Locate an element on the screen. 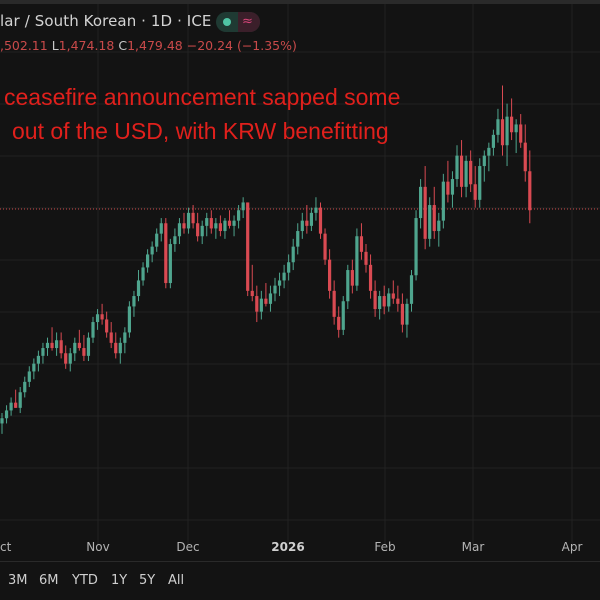 The width and height of the screenshot is (600, 600). range-button-3m: 3M is located at coordinates (18, 580).